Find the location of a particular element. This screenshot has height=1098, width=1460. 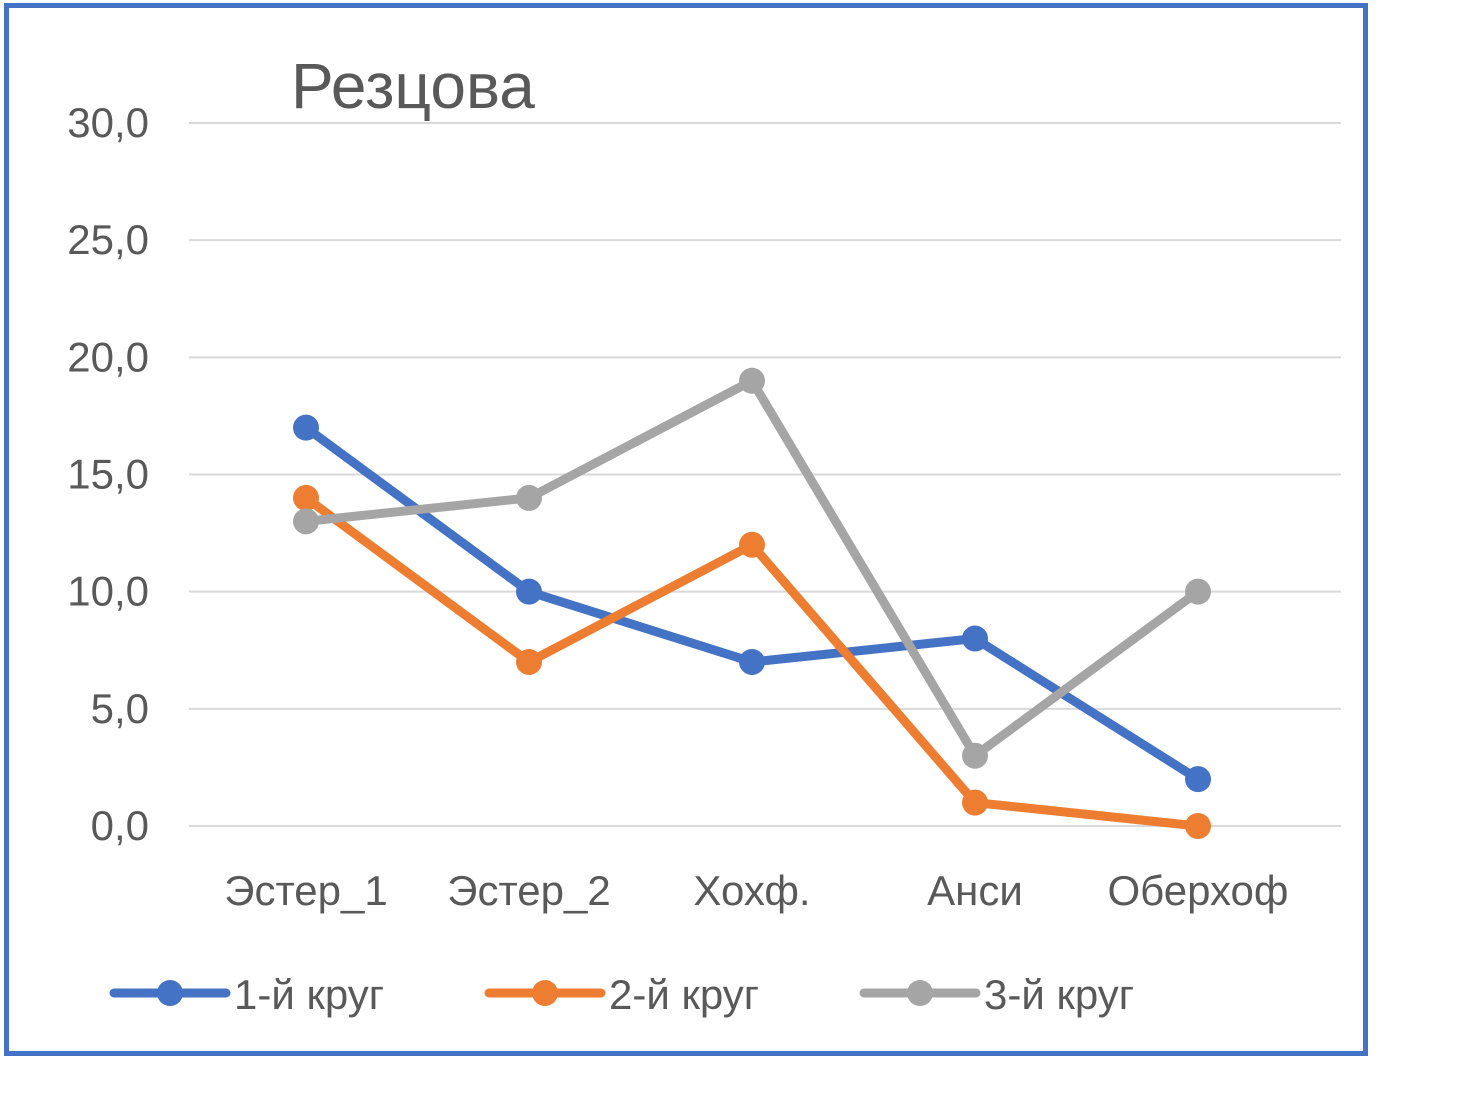

y-axis-tick-labels: 0,0 5,0 10,0 15,0 20,0 25,0 30,0 is located at coordinates (108, 474).